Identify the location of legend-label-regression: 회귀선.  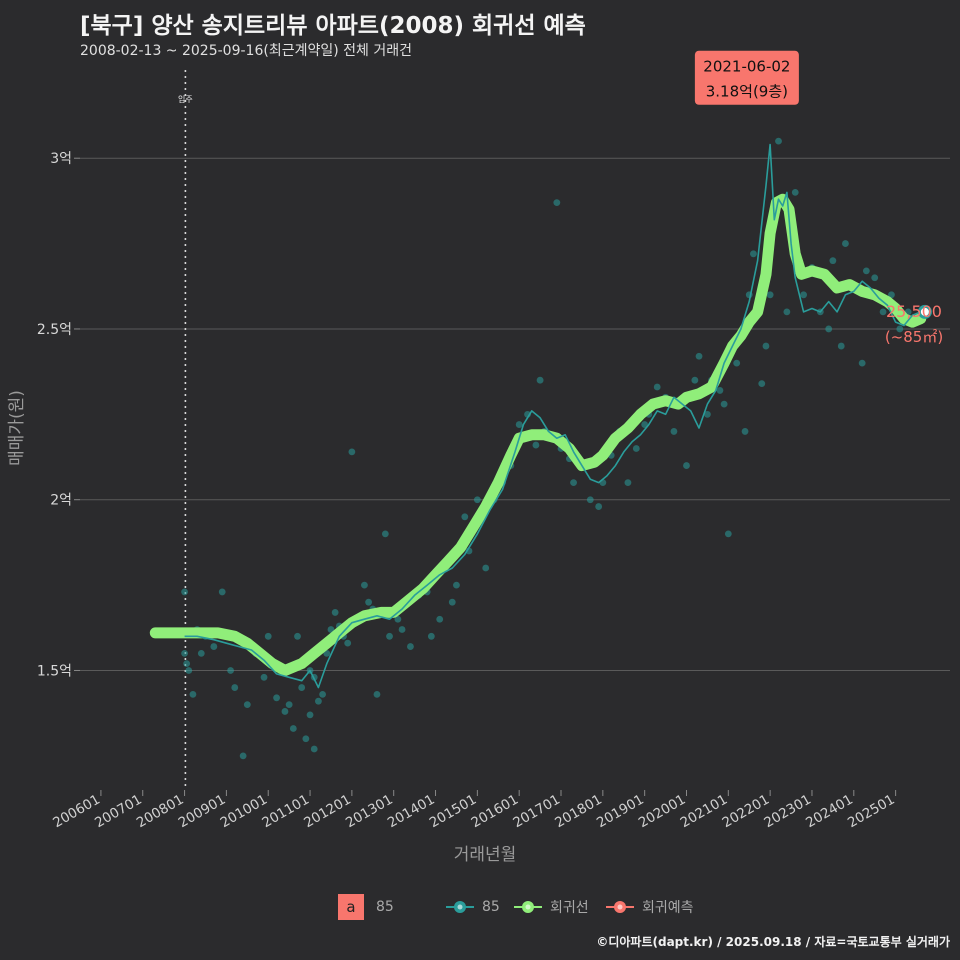
(569, 908).